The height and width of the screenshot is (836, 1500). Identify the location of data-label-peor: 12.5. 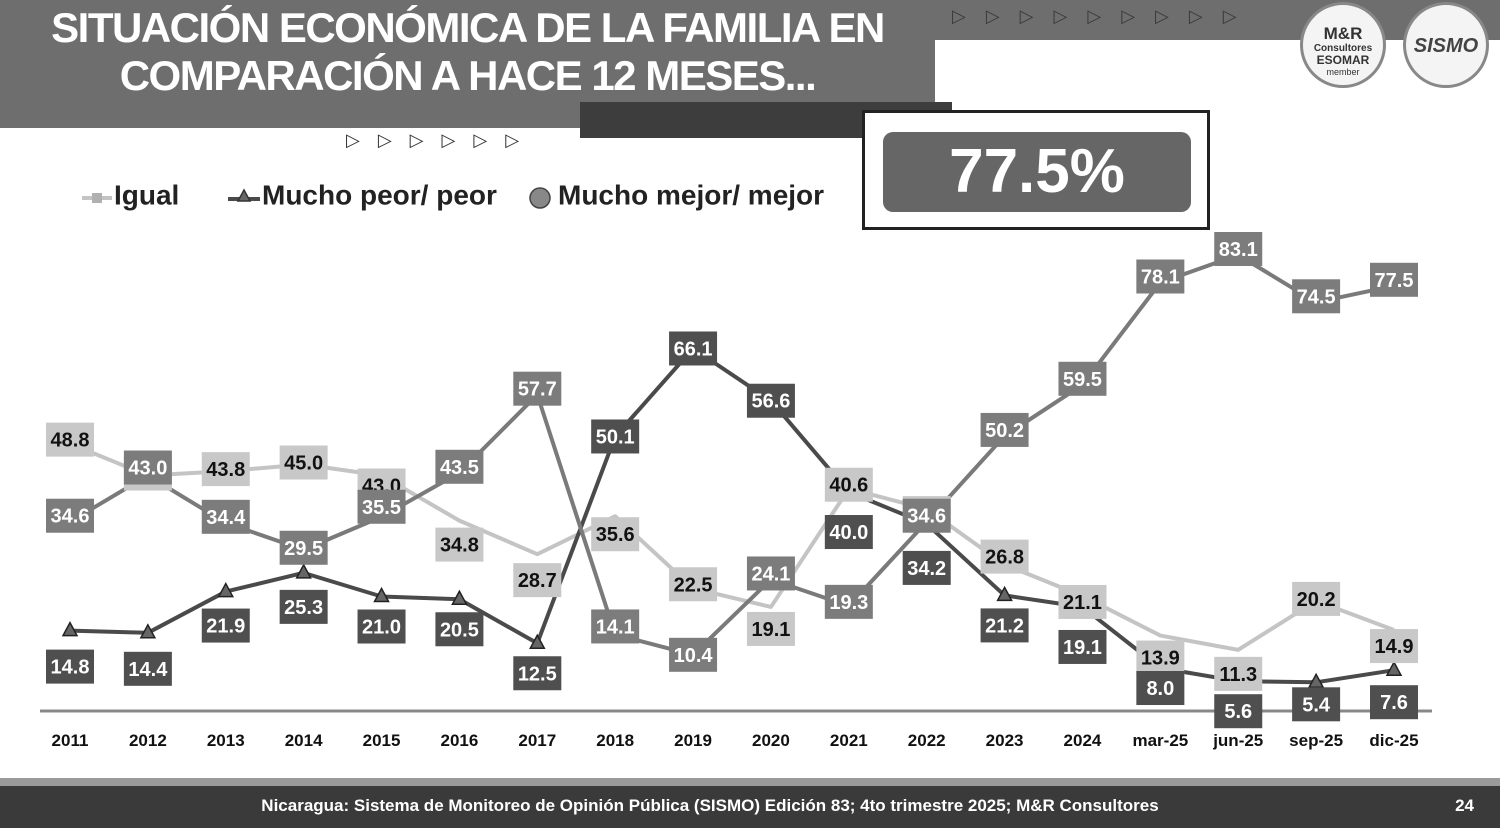
(537, 673).